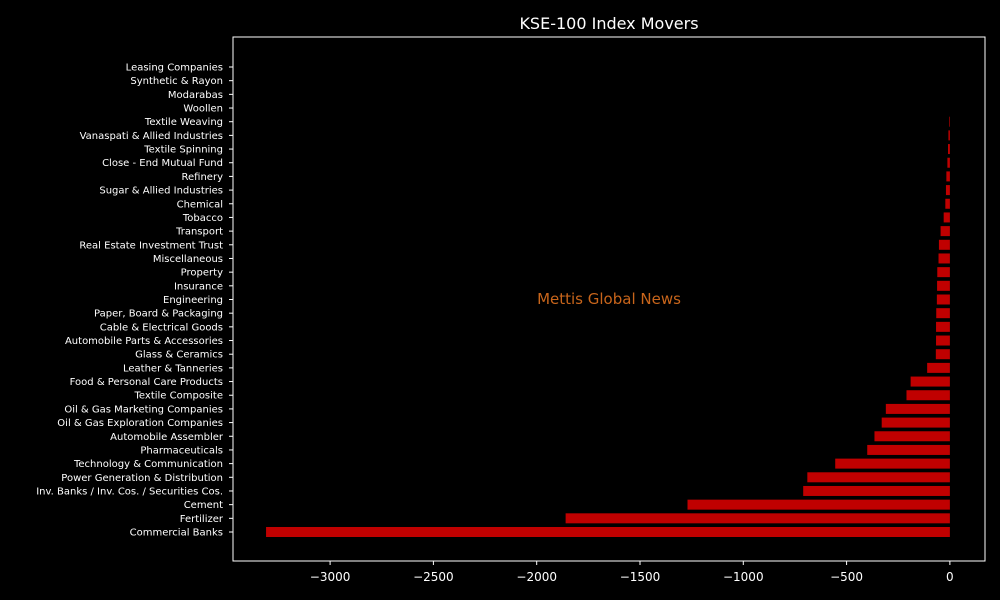 Image resolution: width=1000 pixels, height=600 pixels. Describe the element at coordinates (146, 382) in the screenshot. I see `y-tick-label: Food & Personal Care Products` at that location.